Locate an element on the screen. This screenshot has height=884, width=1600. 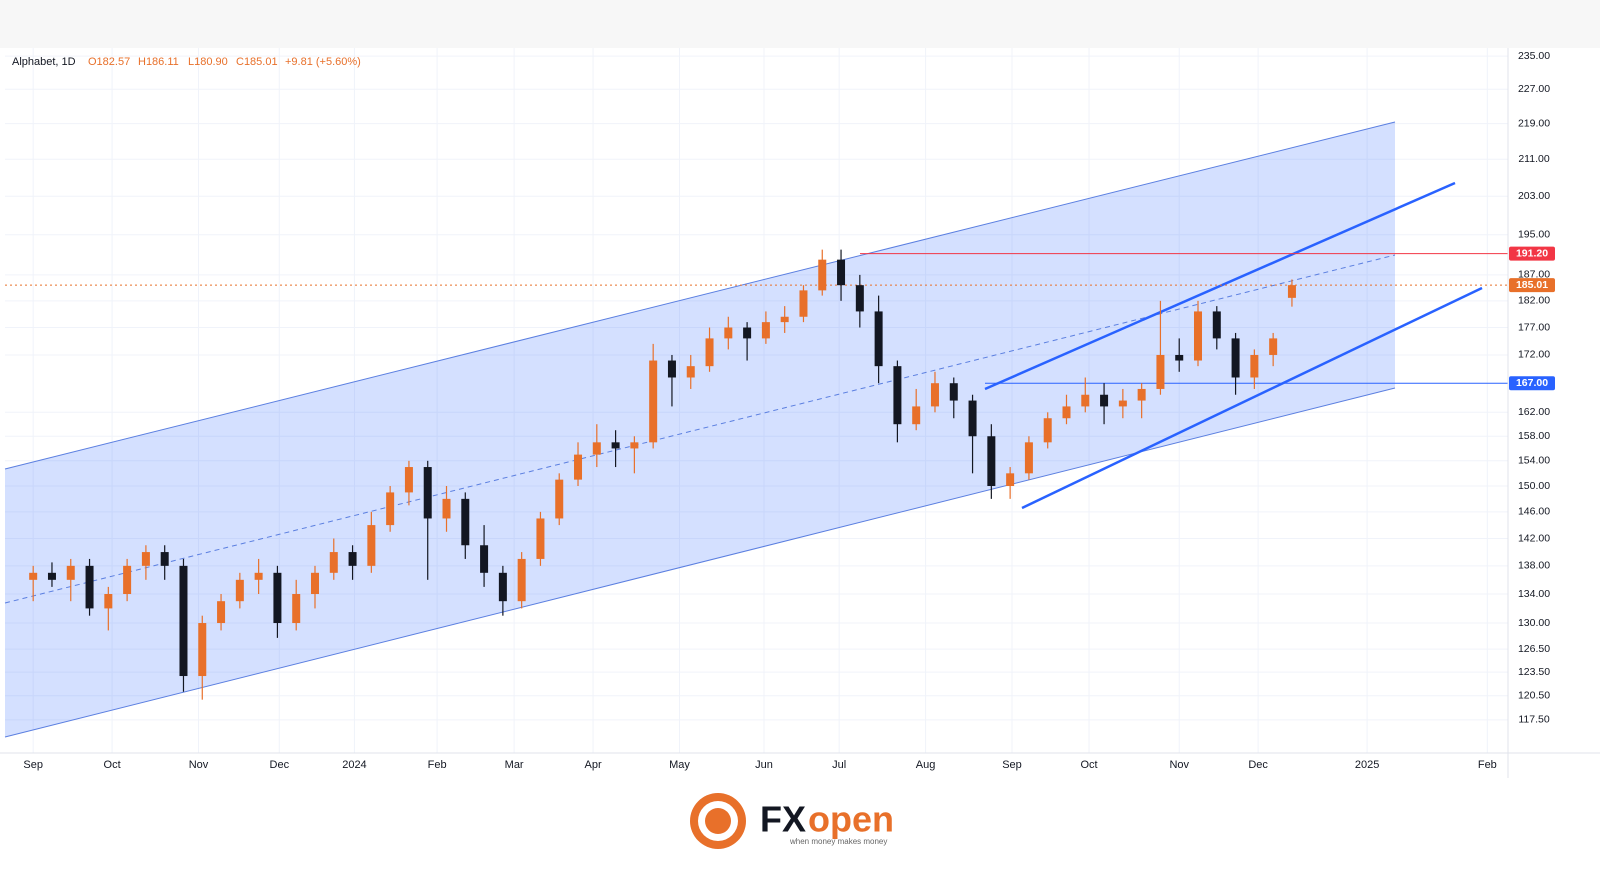
price-tag-label: 185.01 is located at coordinates (1532, 285).